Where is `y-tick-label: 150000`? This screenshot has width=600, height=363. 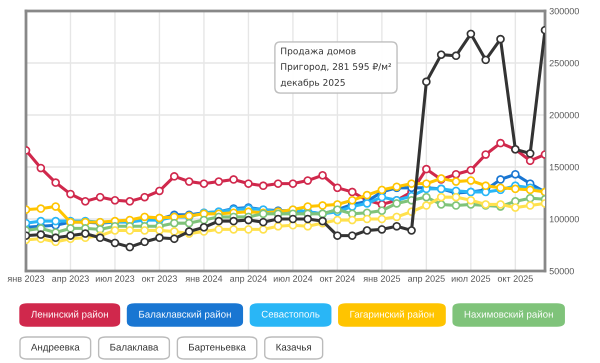
y-tick-label: 150000 is located at coordinates (564, 167).